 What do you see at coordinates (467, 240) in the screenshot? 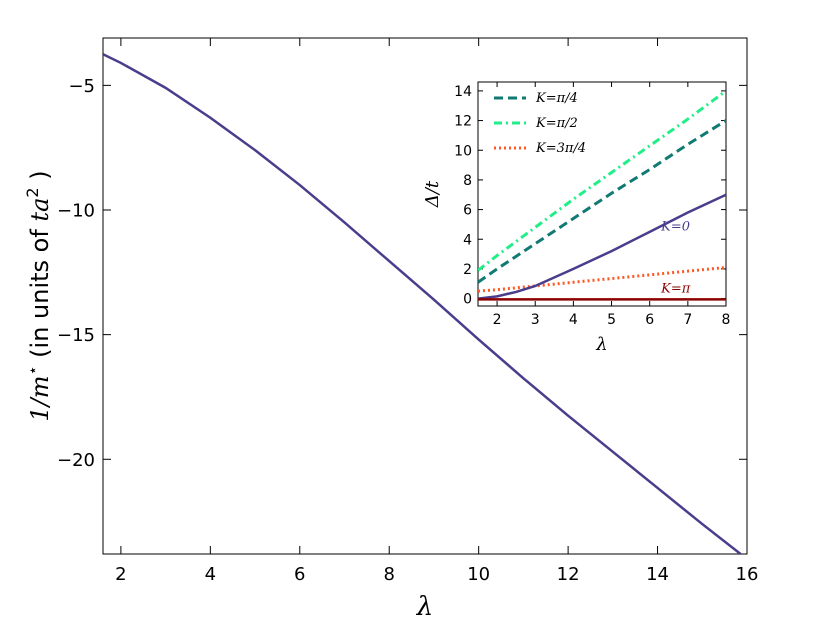
I see `y-tick-label: 4` at bounding box center [467, 240].